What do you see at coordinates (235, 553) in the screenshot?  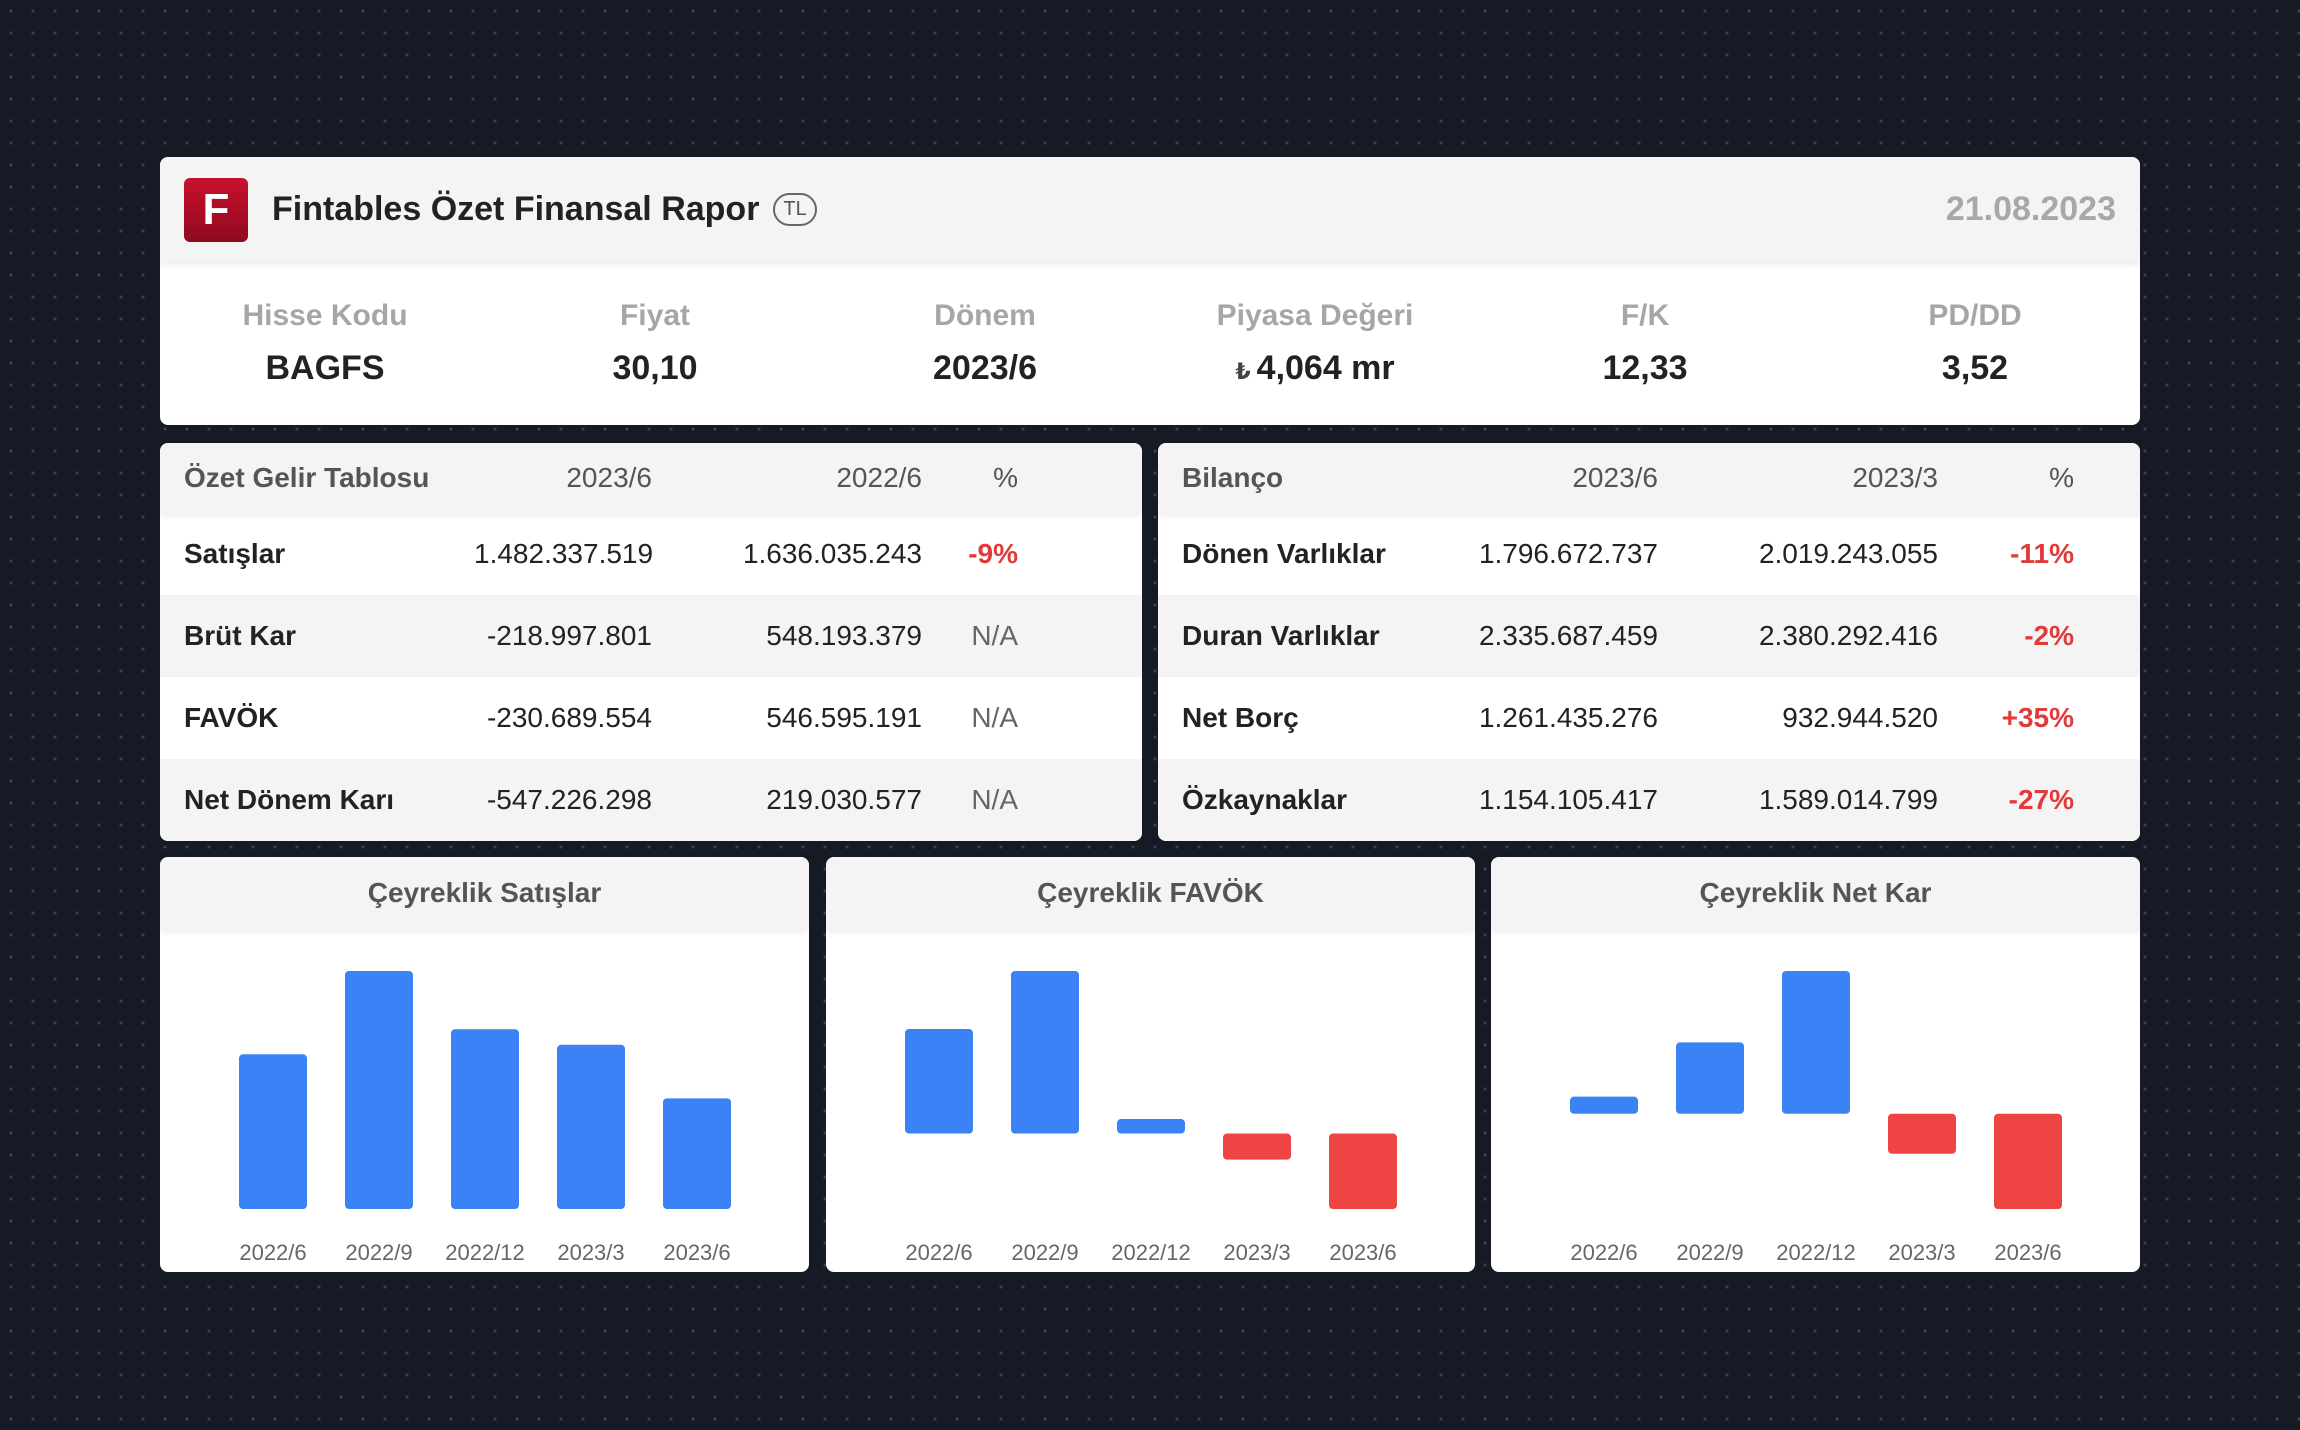 I see `row-label: Satışlar` at bounding box center [235, 553].